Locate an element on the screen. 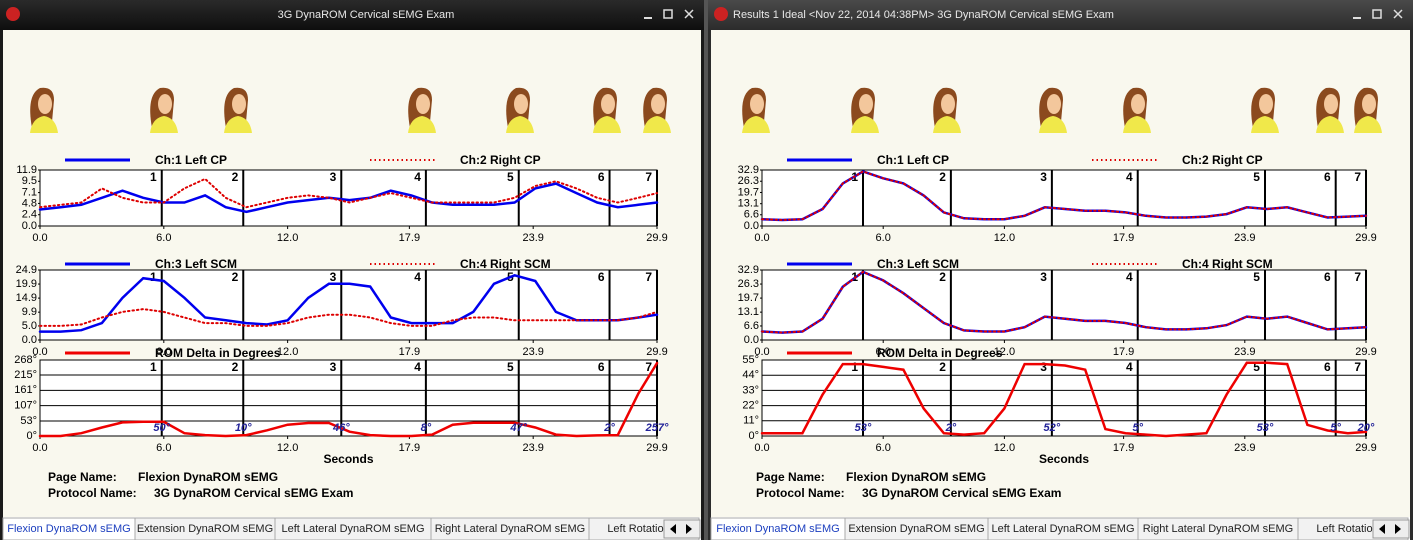 This screenshot has width=1413, height=540. legend-label: ROM Delta in Degrees is located at coordinates (218, 353).